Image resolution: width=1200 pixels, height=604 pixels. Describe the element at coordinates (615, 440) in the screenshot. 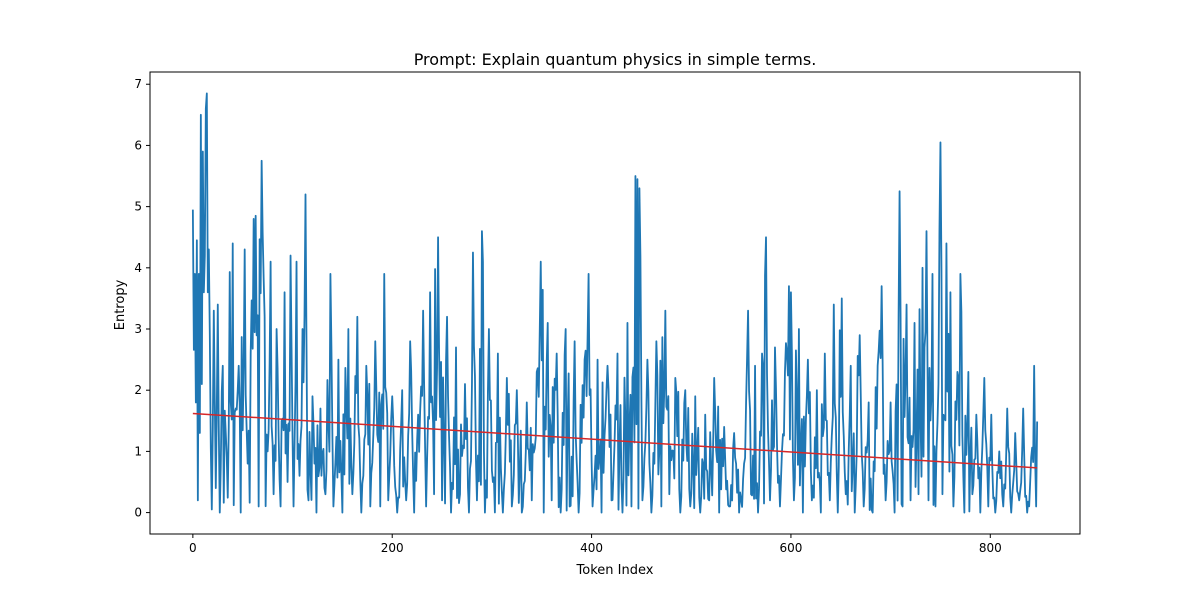

I see `trend-line` at that location.